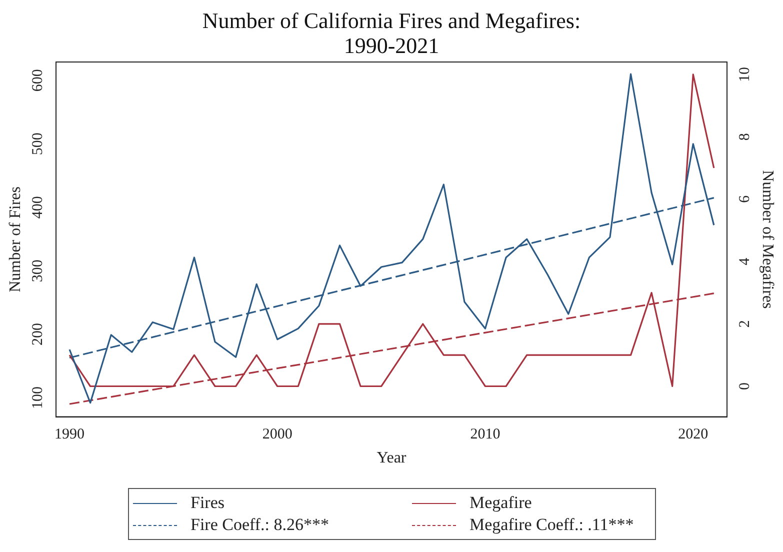 This screenshot has height=552, width=783. I want to click on y2-tick-label: 4, so click(744, 261).